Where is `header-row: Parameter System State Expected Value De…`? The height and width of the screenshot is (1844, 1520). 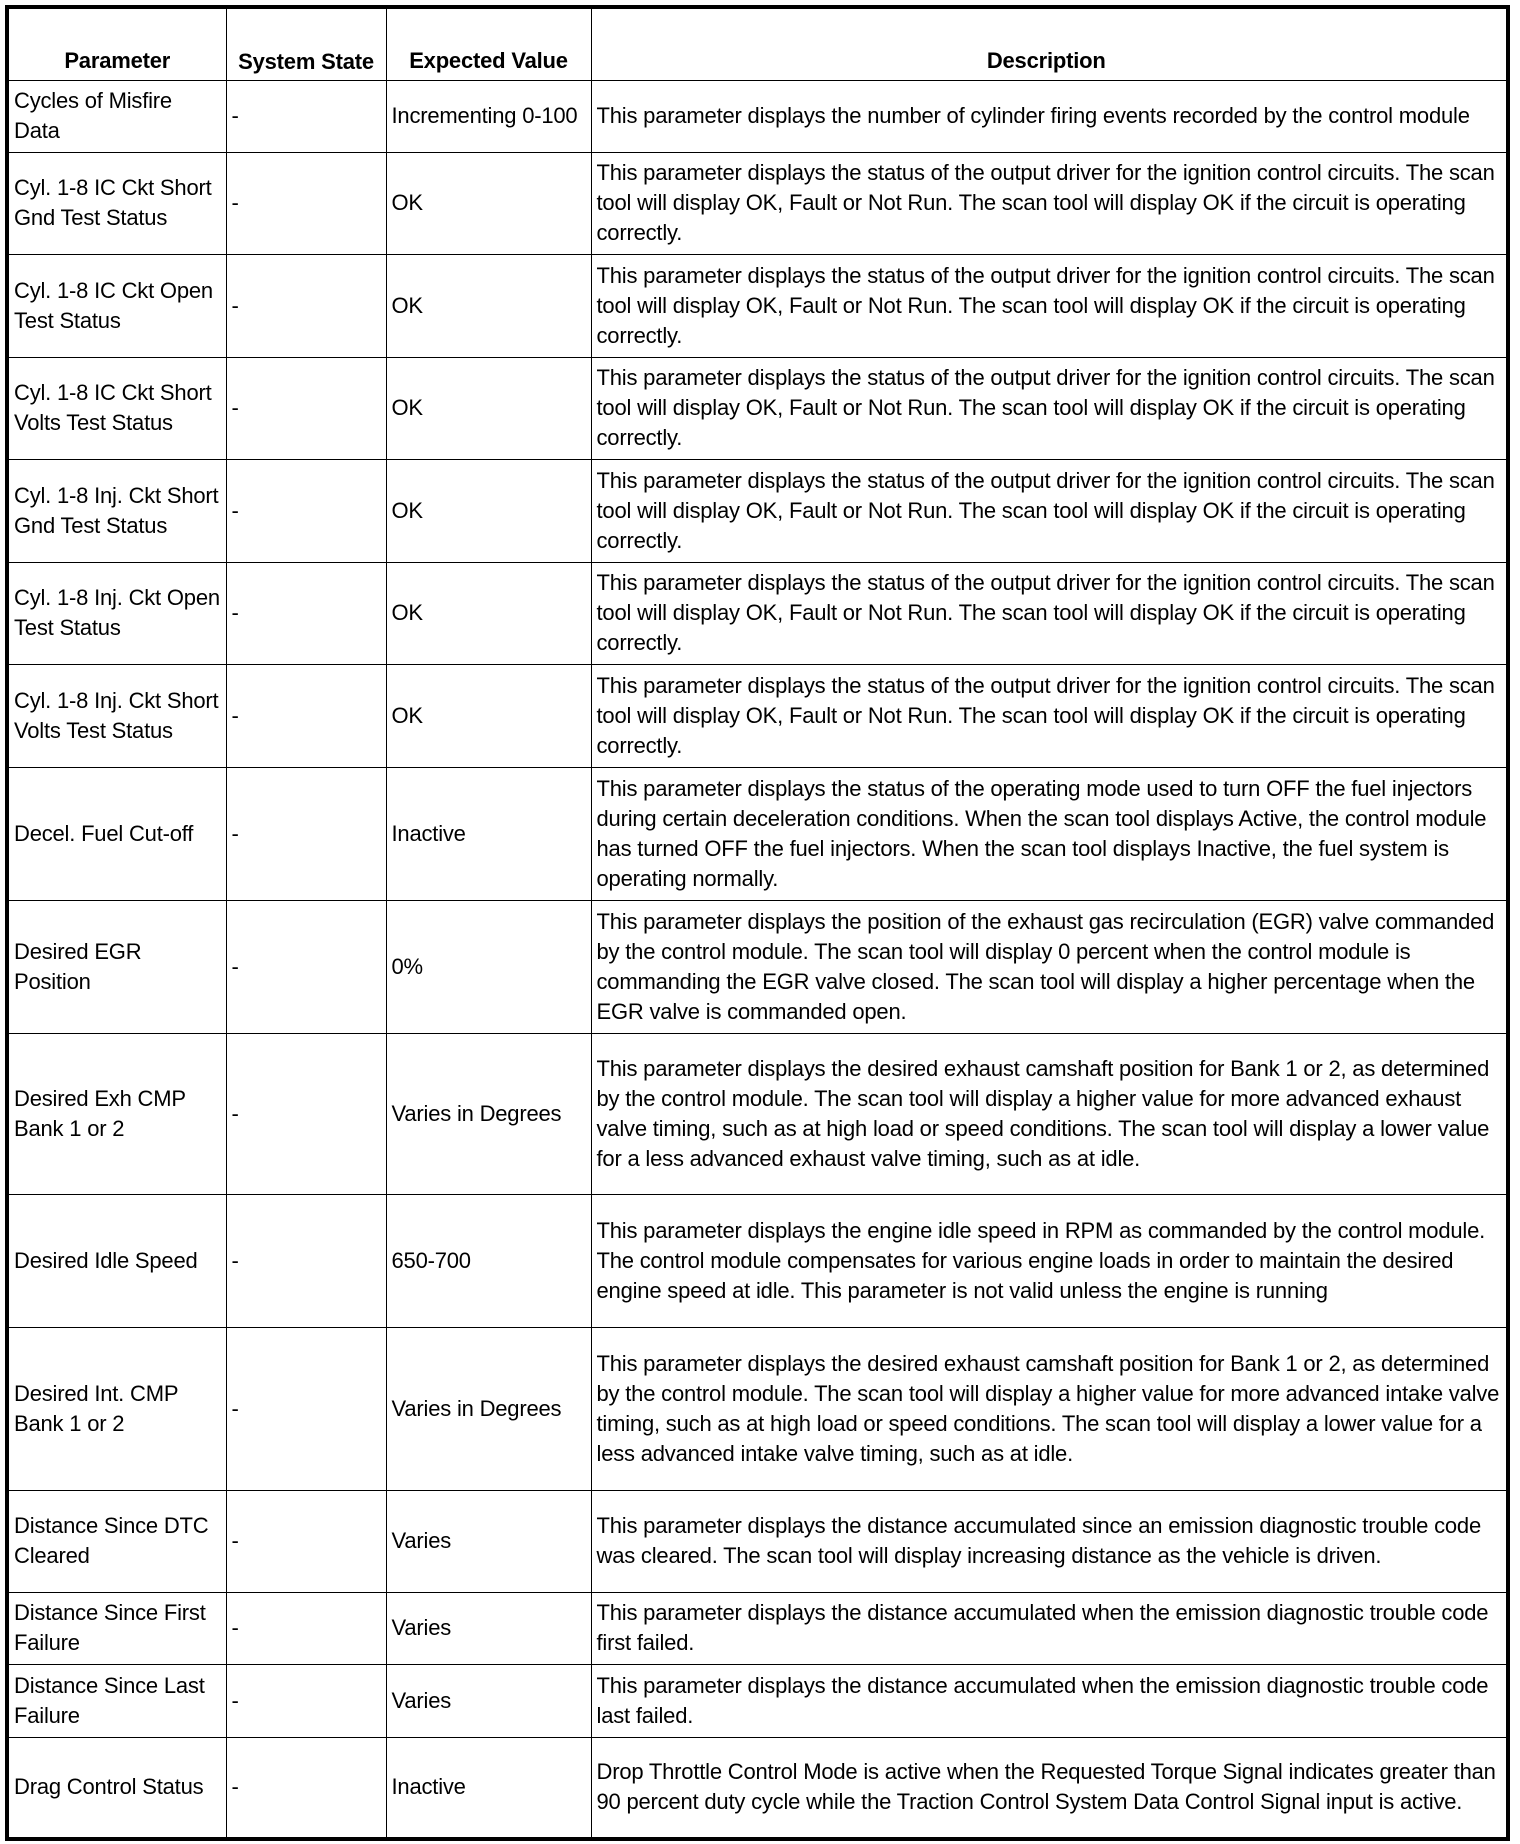 header-row: Parameter System State Expected Value De… is located at coordinates (757, 43).